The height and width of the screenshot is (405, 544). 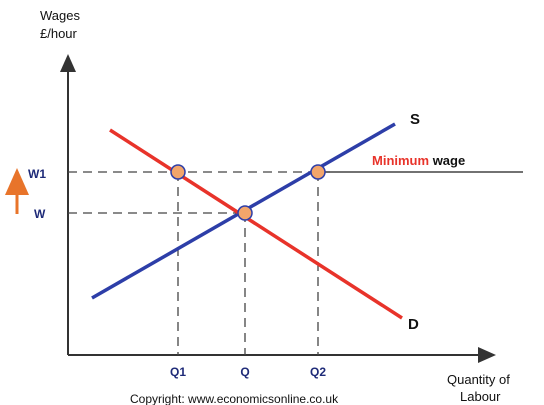 What do you see at coordinates (415, 119) in the screenshot?
I see `supply-label: S` at bounding box center [415, 119].